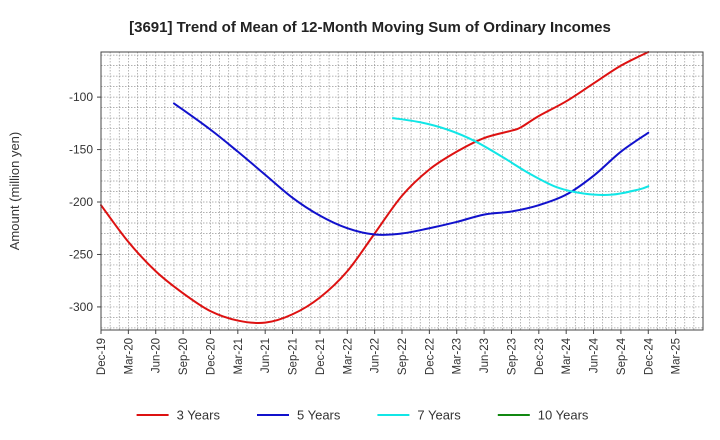 The width and height of the screenshot is (720, 440). Describe the element at coordinates (14, 191) in the screenshot. I see `y-axis-label: Amount (million yen)` at that location.